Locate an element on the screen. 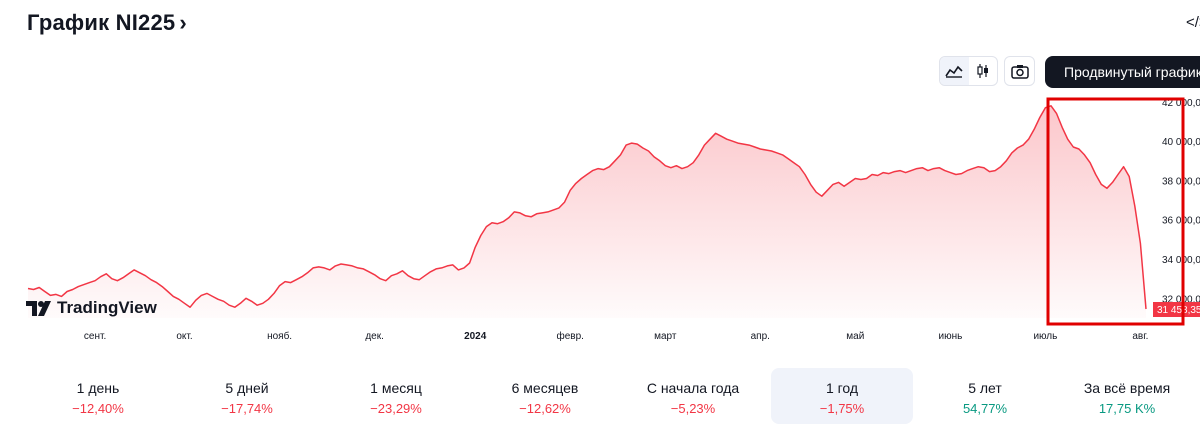 The image size is (1200, 426). advanced-chart-button: Продвинутый график is located at coordinates (1122, 72).